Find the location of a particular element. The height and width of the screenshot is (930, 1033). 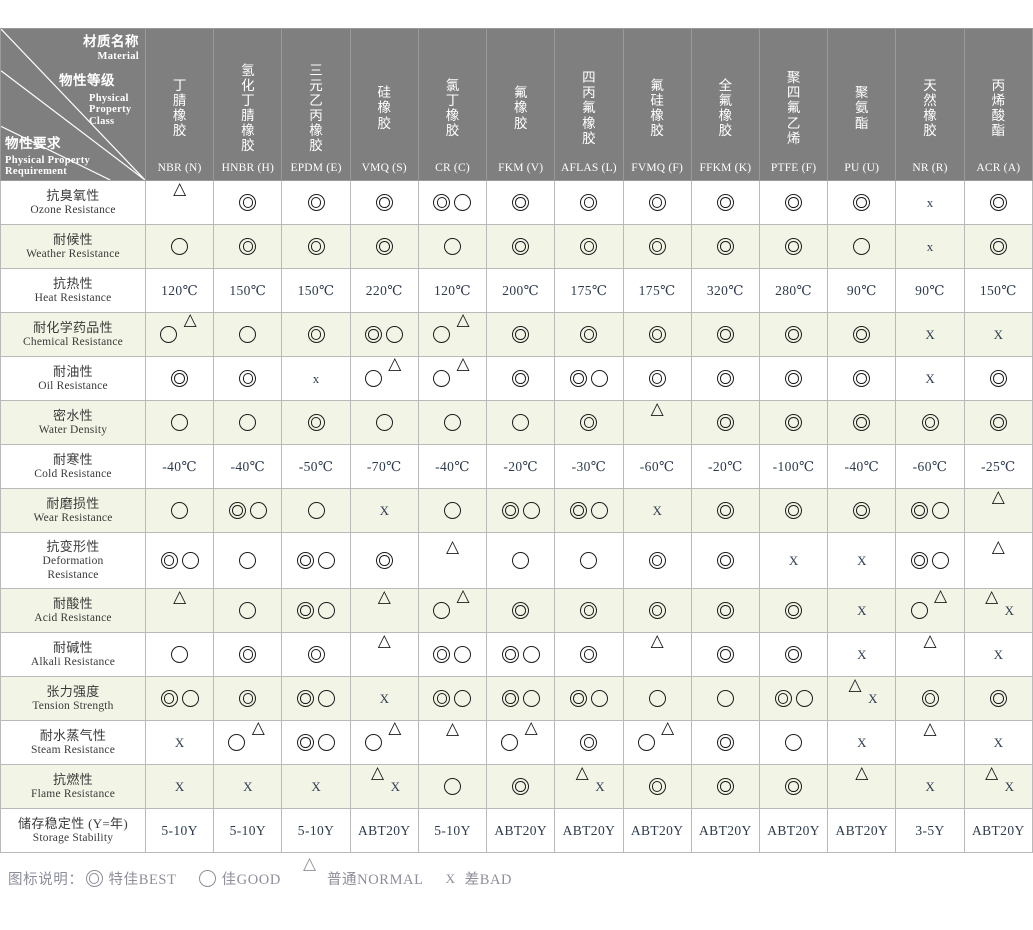

cell-value-text: 280℃ is located at coordinates (794, 290).